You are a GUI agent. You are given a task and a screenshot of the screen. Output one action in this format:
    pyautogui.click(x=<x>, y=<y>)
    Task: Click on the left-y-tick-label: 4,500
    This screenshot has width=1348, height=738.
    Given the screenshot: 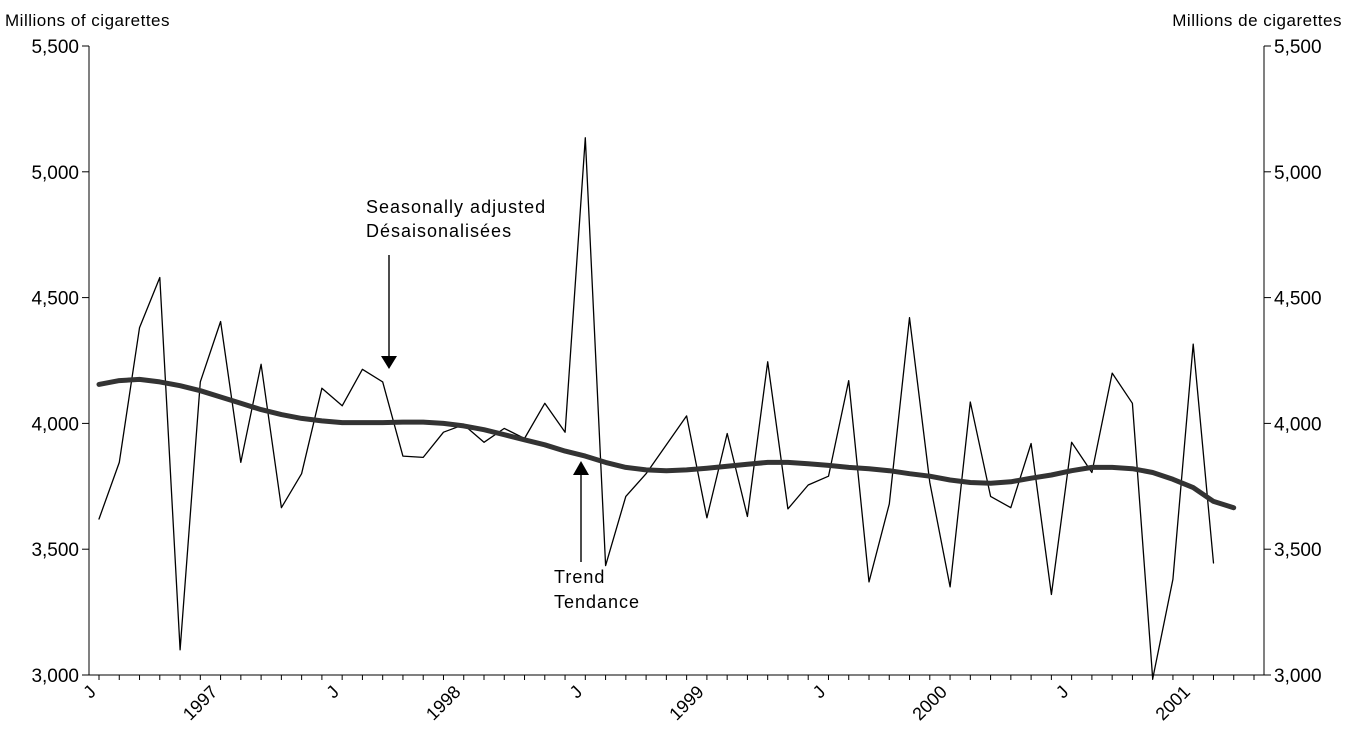 What is the action you would take?
    pyautogui.click(x=55, y=299)
    